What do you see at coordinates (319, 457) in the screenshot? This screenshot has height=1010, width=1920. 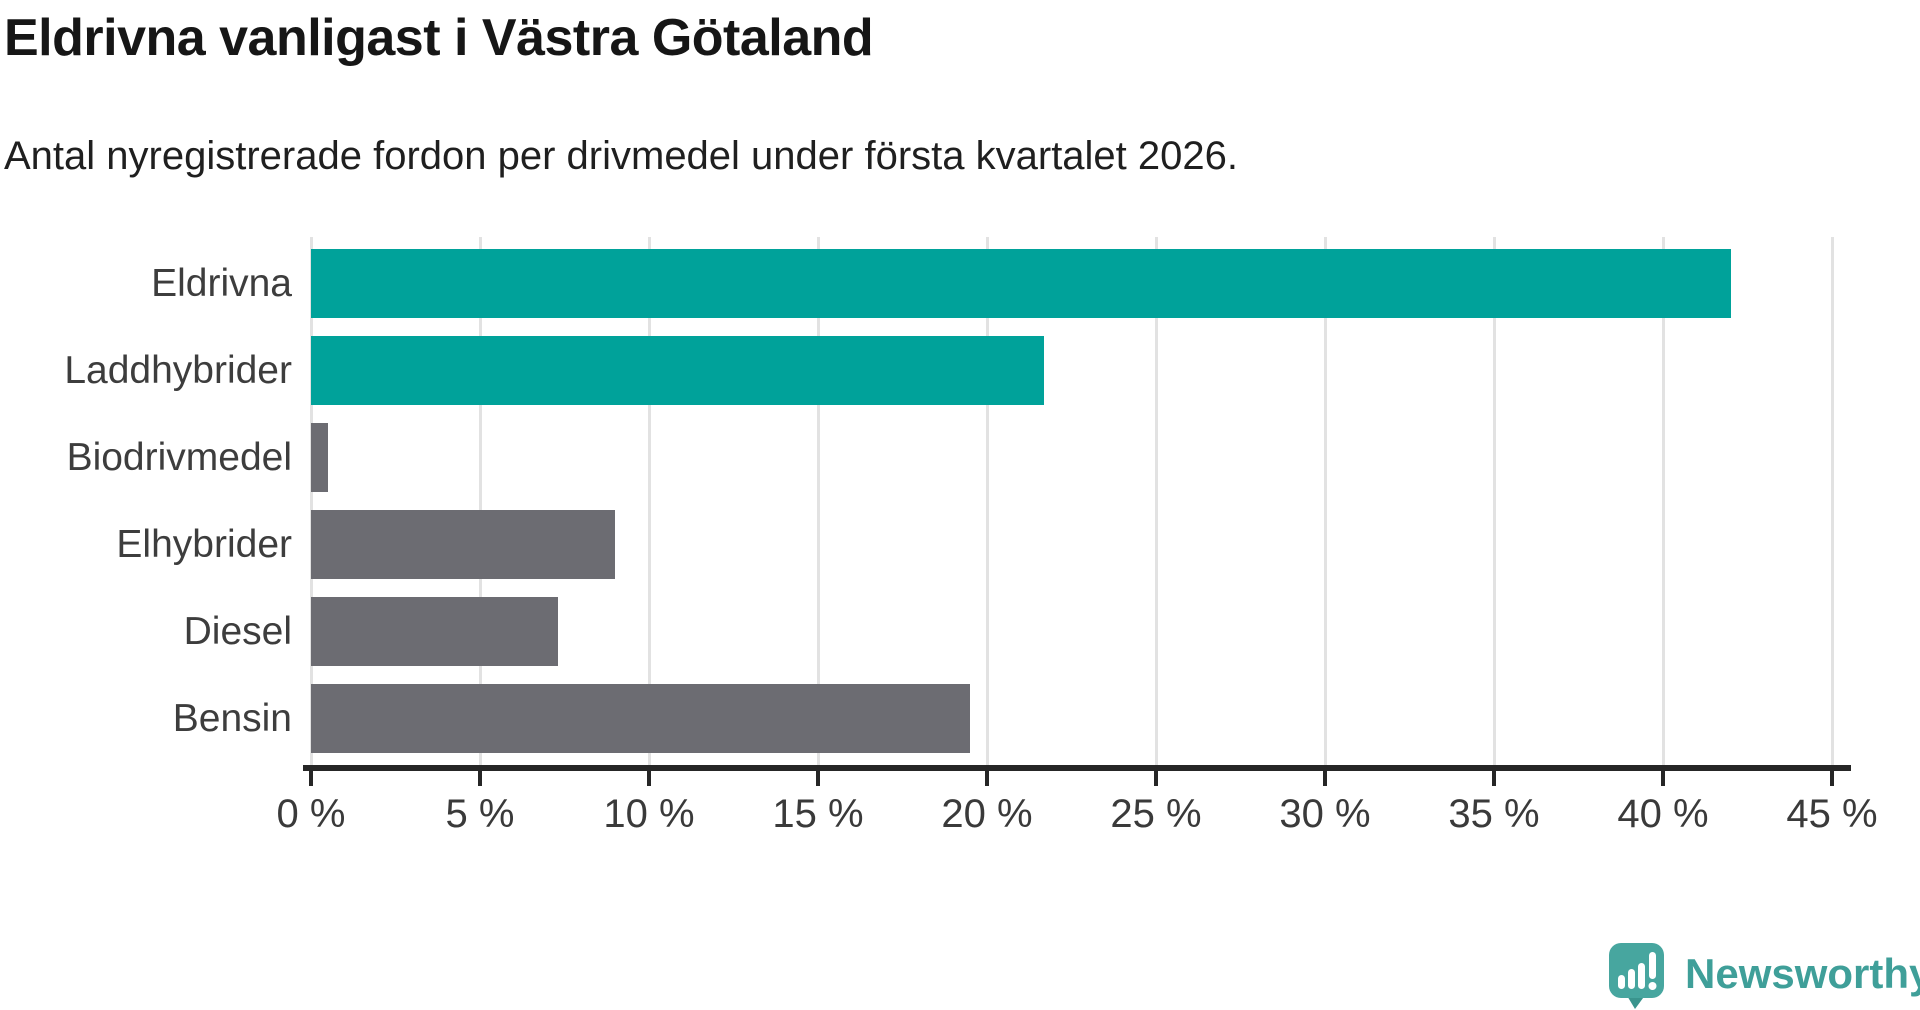 I see `bar-biodrivmedel` at bounding box center [319, 457].